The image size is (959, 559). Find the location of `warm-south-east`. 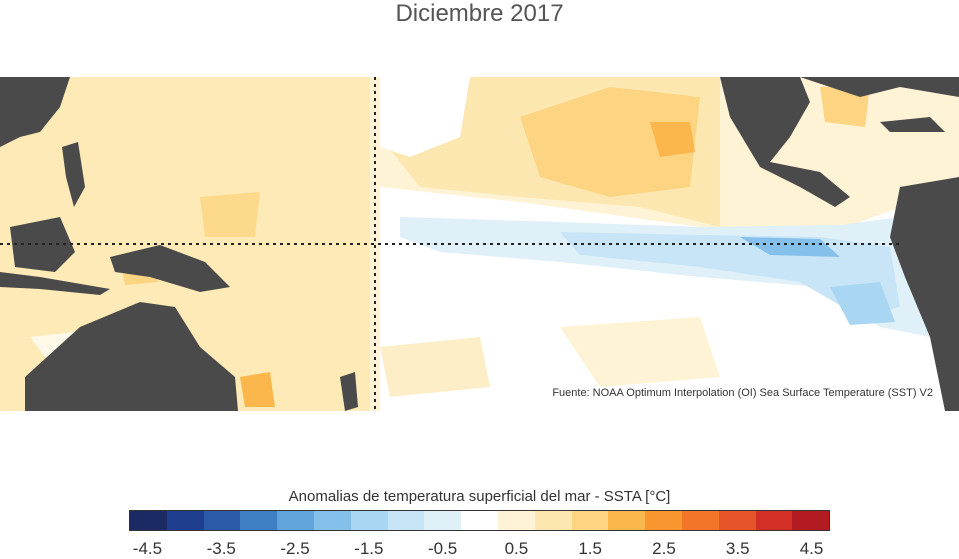

warm-south-east is located at coordinates (640, 352).